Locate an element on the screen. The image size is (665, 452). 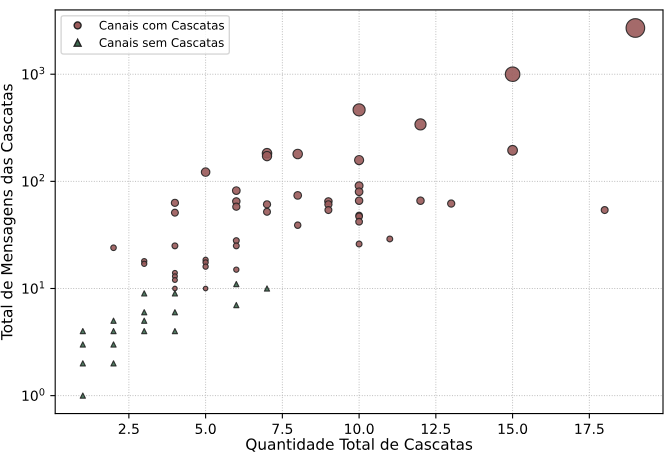
y-tick-label: 10$^{0}$ is located at coordinates (33, 395).